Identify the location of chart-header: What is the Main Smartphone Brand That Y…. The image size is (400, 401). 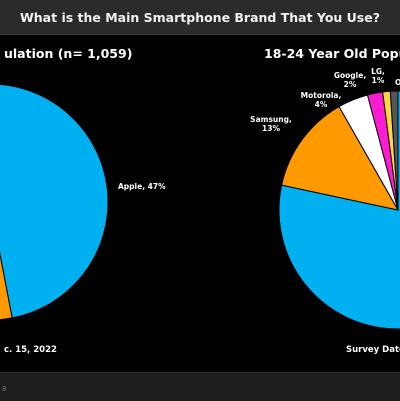
(200, 17).